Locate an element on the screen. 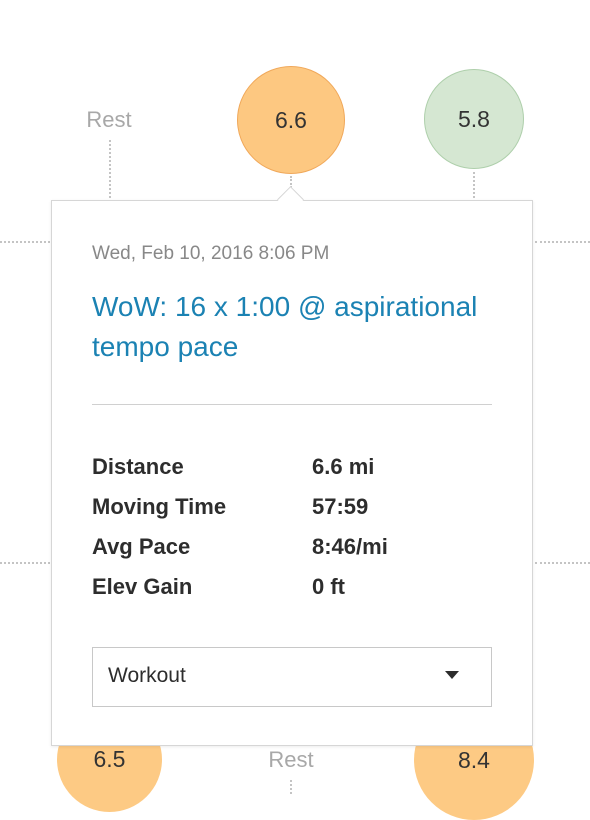 This screenshot has height=820, width=590. stat-value: 57:59 is located at coordinates (340, 506).